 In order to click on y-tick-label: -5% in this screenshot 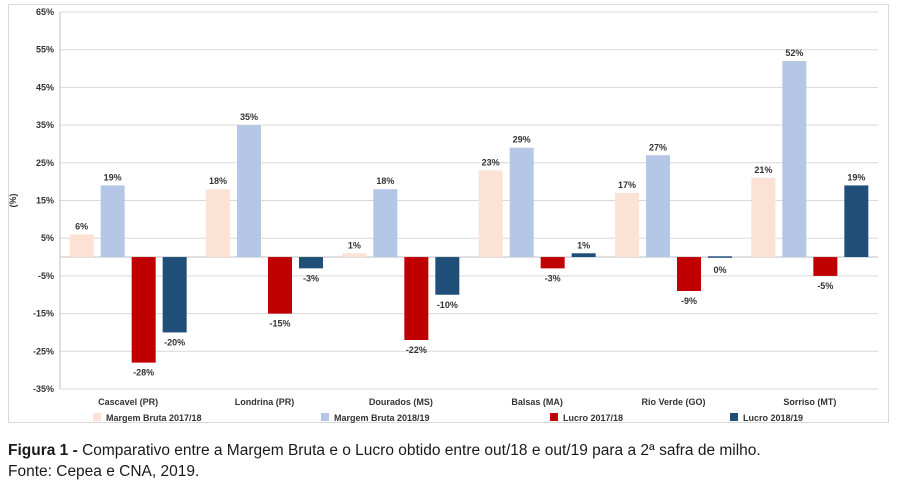, I will do `click(46, 276)`.